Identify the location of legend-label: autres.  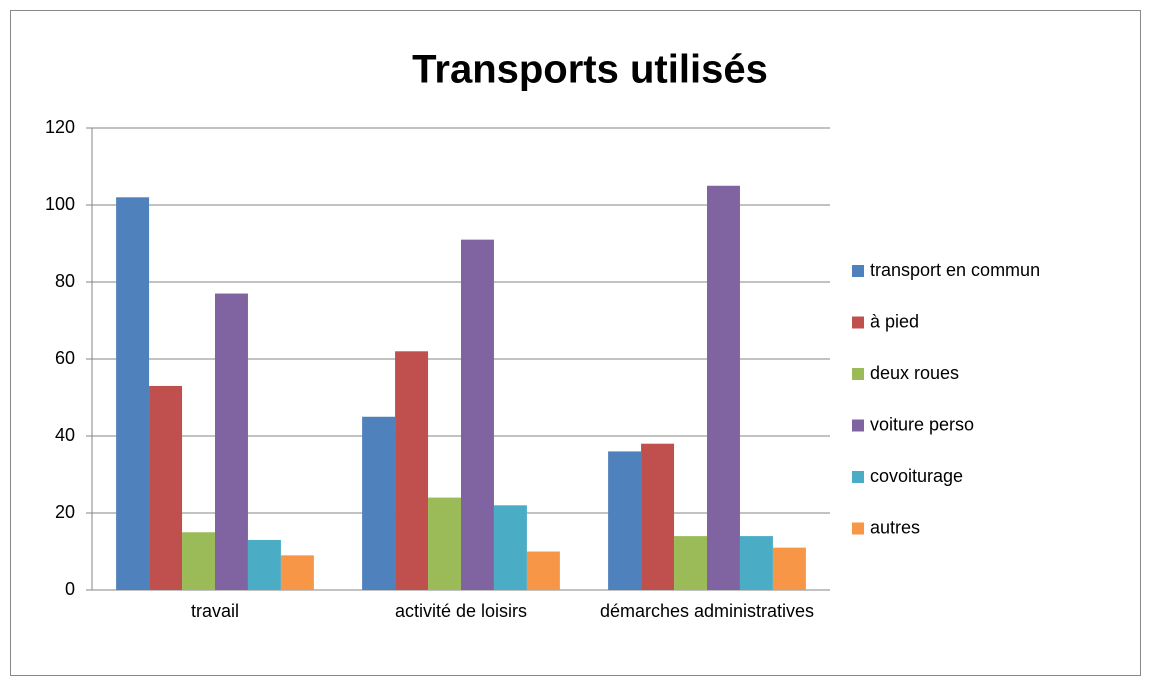
(895, 527).